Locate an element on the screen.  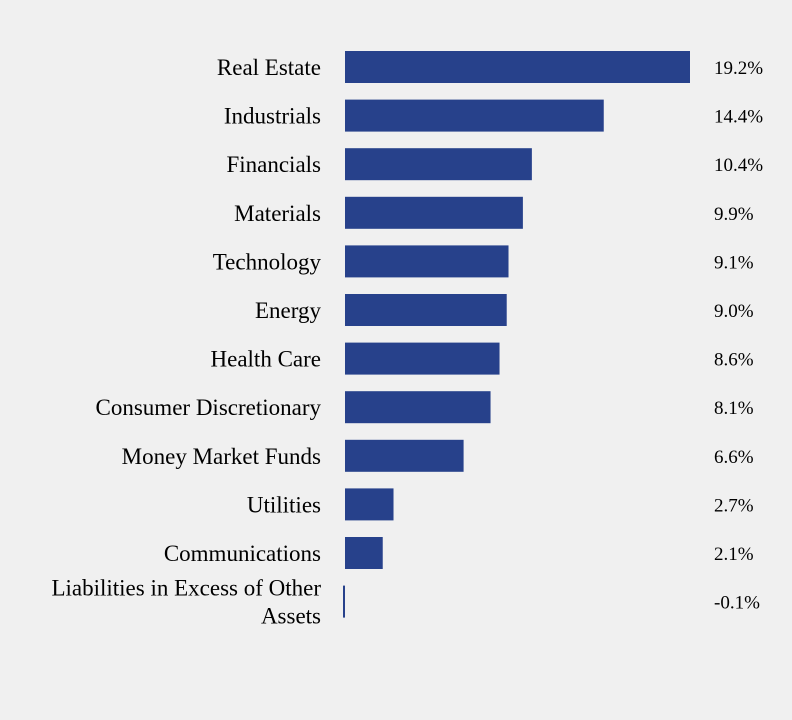
value-label: 6.6% is located at coordinates (734, 457).